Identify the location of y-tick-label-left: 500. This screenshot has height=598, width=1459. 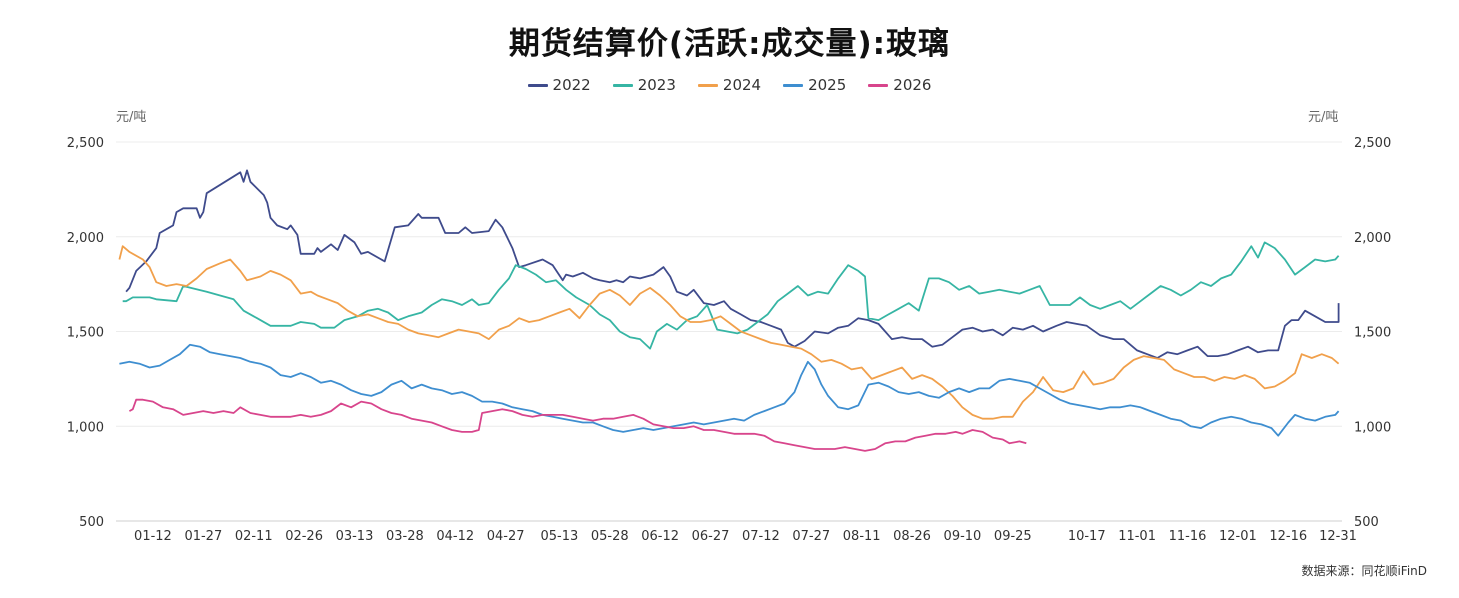
(91, 522).